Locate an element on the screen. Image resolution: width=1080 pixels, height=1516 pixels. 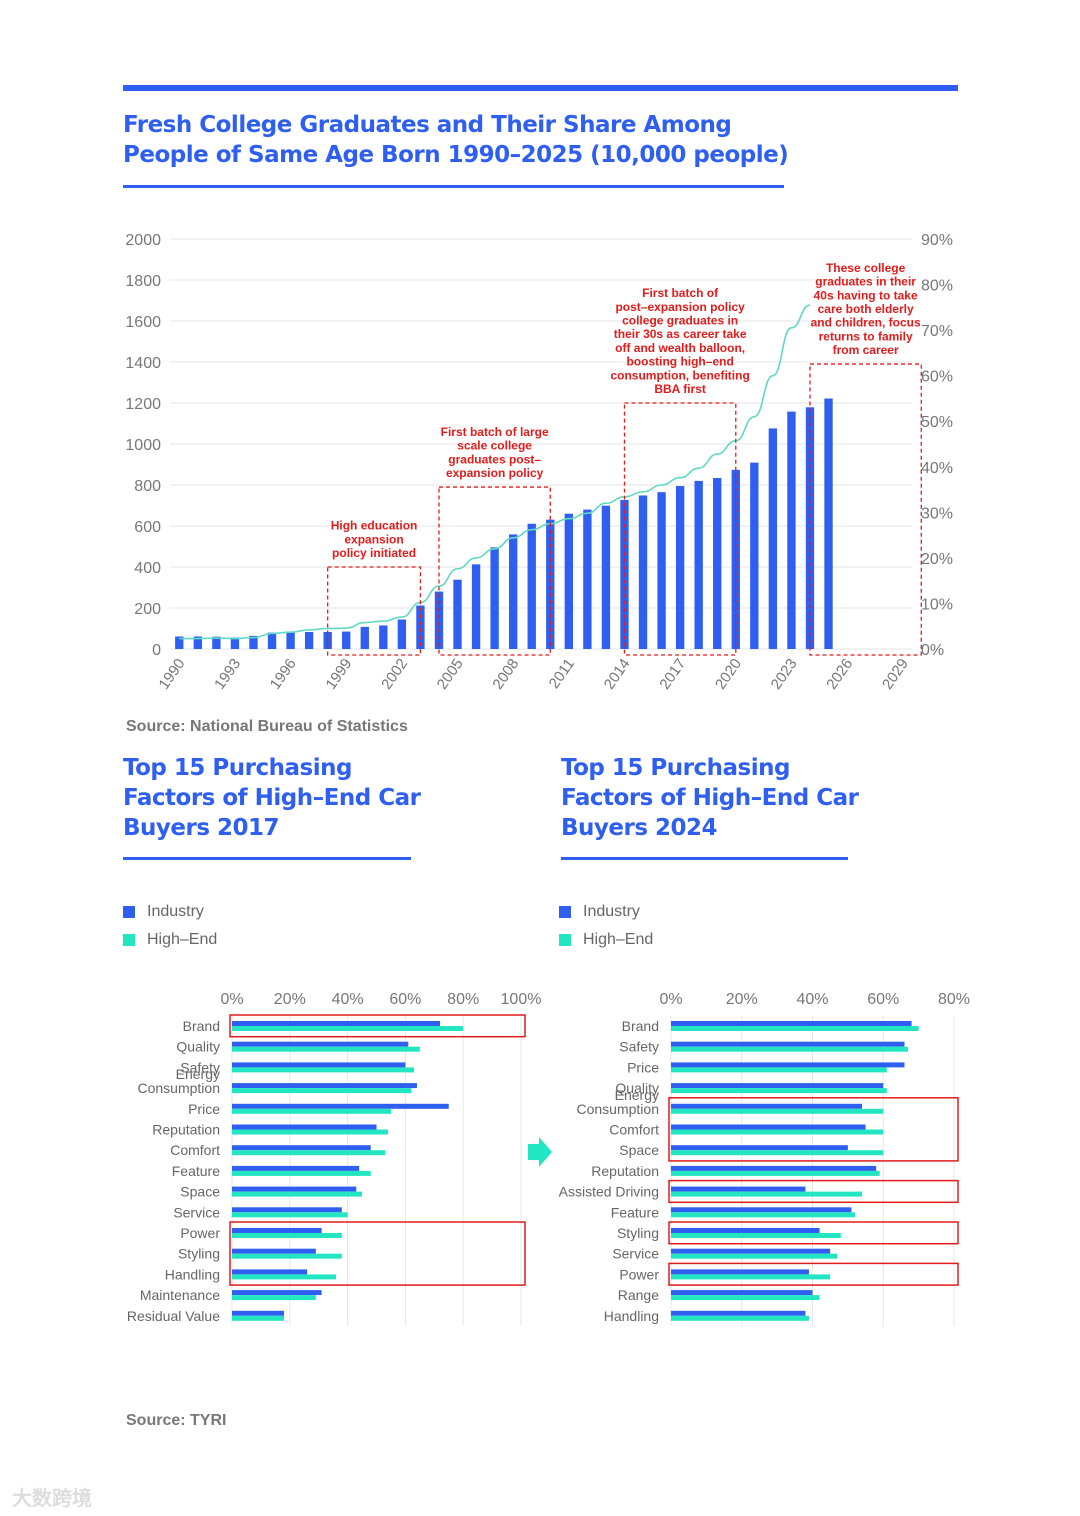
annotation-text: boosting high–end is located at coordinates (679, 362).